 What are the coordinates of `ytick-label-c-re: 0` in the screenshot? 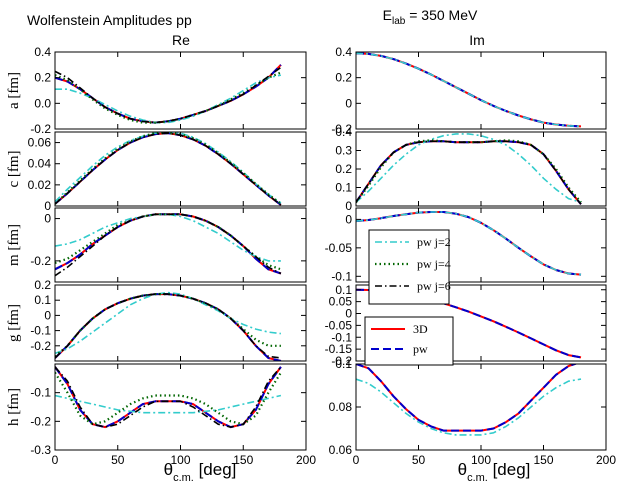 It's located at (47, 206).